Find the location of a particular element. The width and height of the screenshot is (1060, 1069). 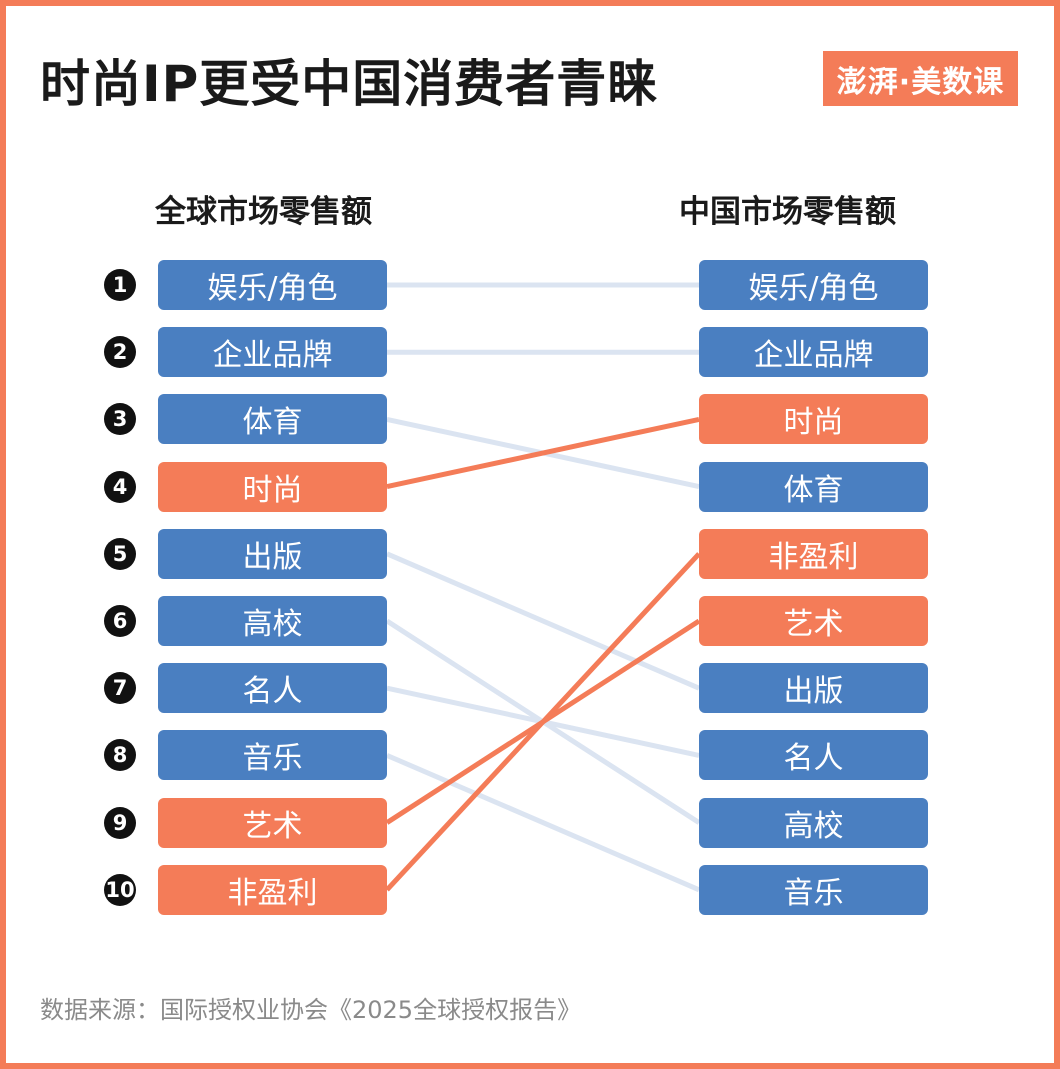

global-category-box: 企业品牌 is located at coordinates (272, 352).